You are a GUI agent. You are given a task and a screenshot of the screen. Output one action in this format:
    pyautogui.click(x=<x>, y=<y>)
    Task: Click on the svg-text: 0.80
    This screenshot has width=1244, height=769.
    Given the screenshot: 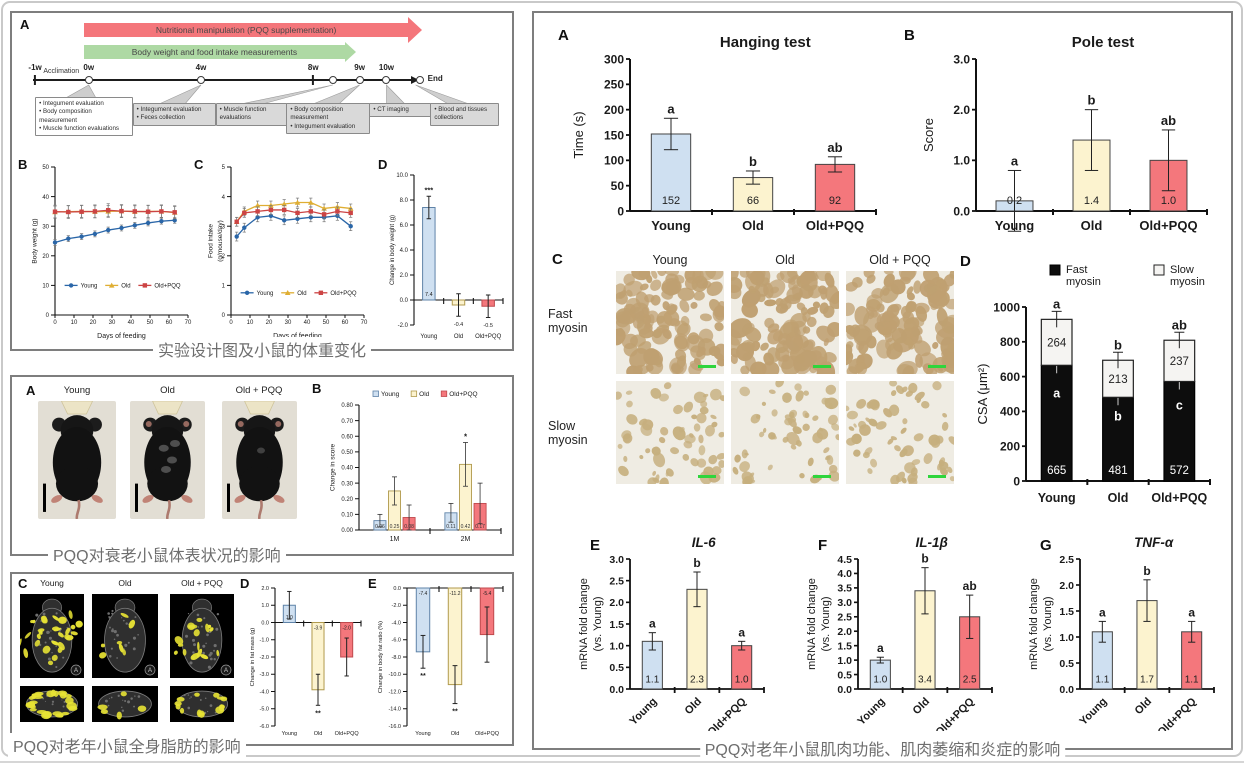 What is the action you would take?
    pyautogui.click(x=347, y=406)
    